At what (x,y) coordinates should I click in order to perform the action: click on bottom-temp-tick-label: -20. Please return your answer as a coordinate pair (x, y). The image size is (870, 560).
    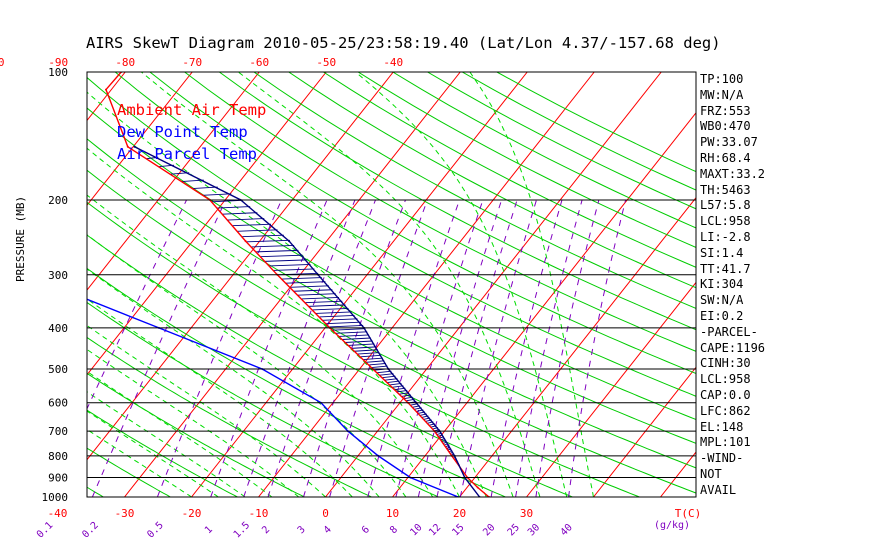
    Looking at the image, I should click on (192, 513).